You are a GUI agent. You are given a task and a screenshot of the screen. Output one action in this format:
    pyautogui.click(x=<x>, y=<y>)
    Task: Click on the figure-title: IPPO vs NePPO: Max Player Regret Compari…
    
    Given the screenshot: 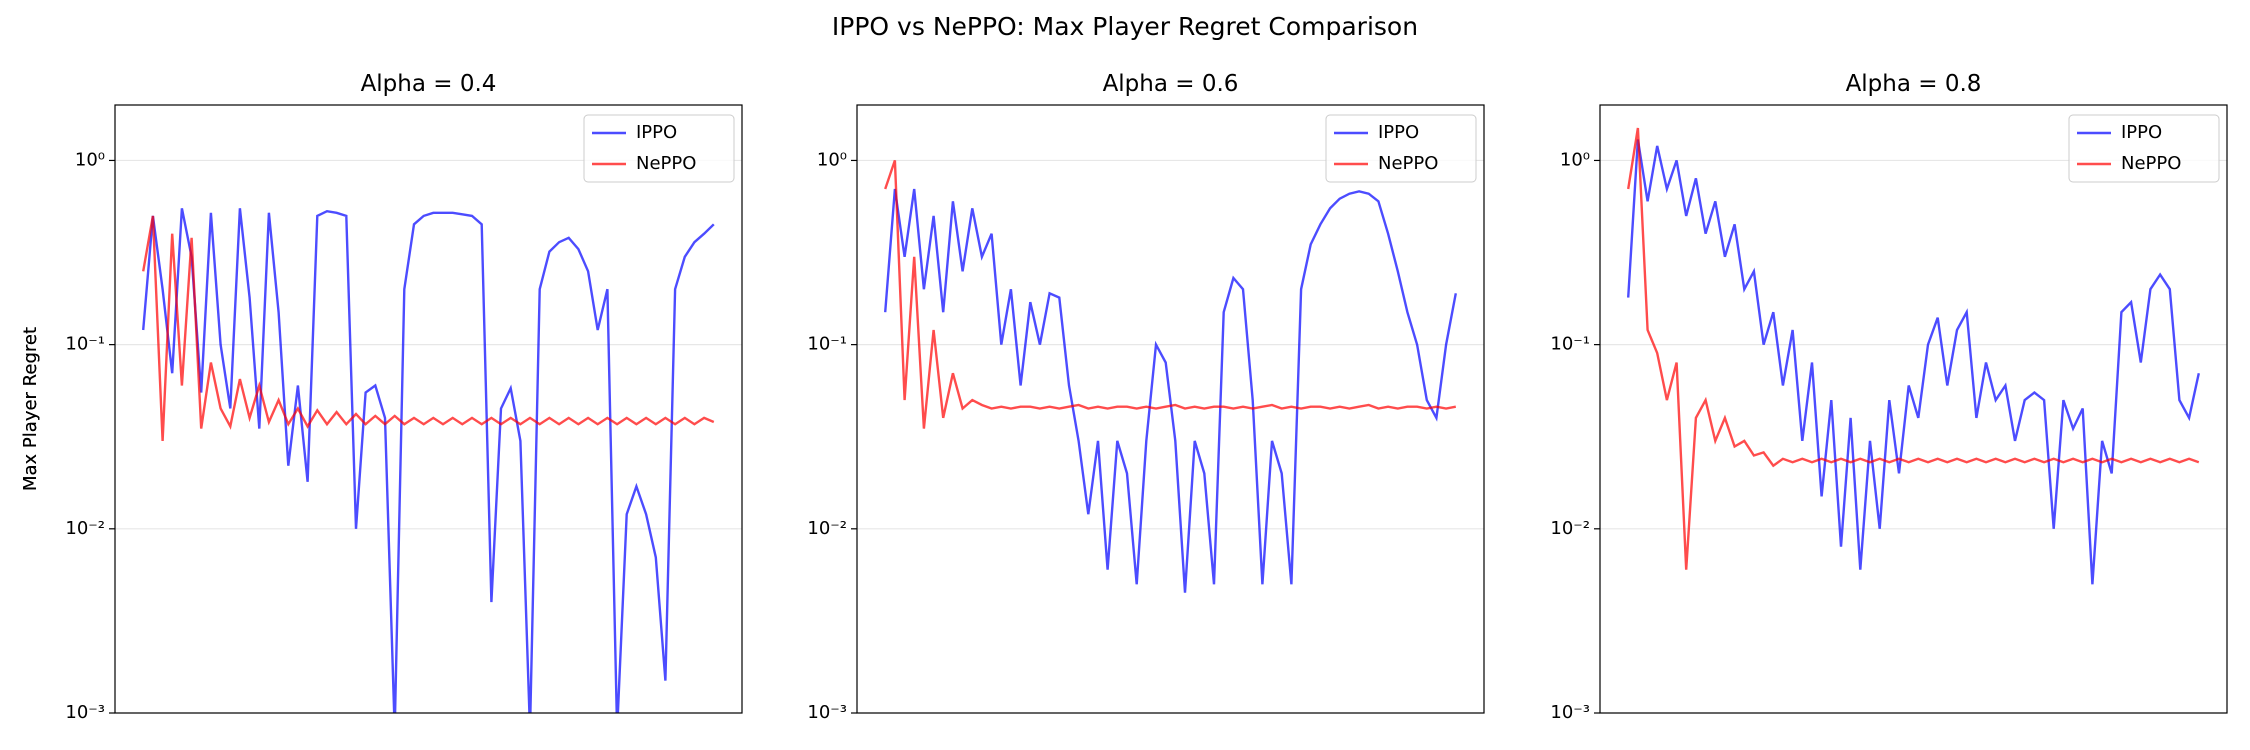 What is the action you would take?
    pyautogui.click(x=1125, y=26)
    